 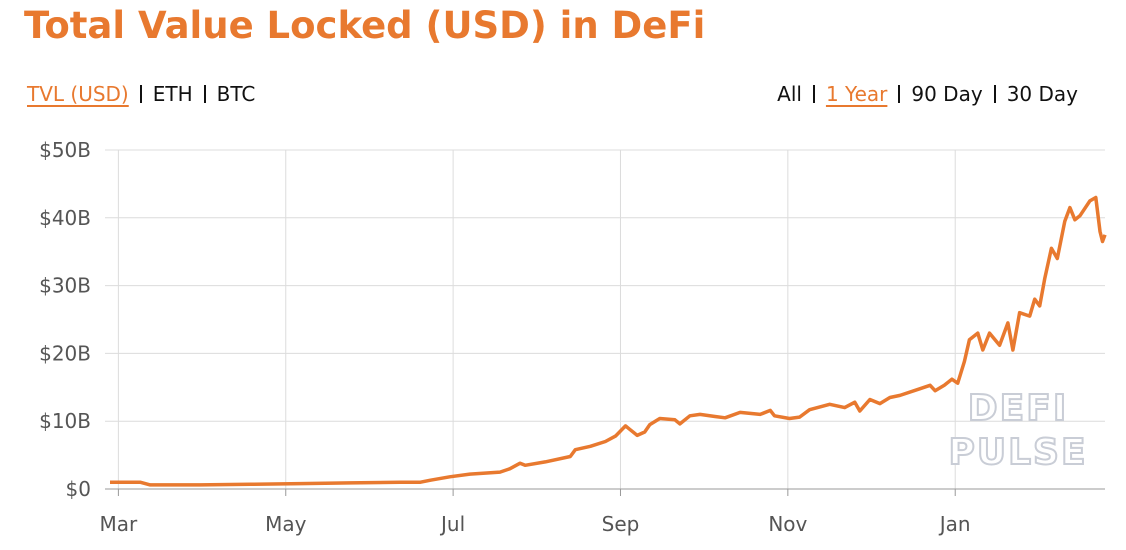 I want to click on watermark: DEFI, so click(x=1018, y=408).